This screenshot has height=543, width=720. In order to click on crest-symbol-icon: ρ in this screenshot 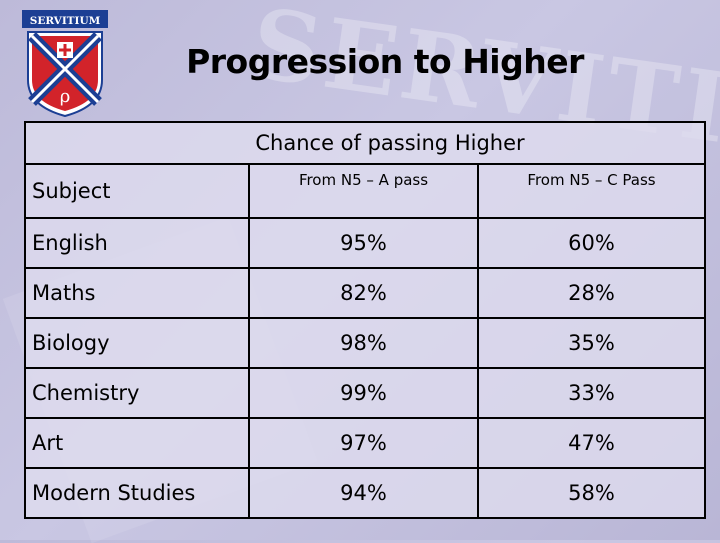, I will do `click(65, 96)`.